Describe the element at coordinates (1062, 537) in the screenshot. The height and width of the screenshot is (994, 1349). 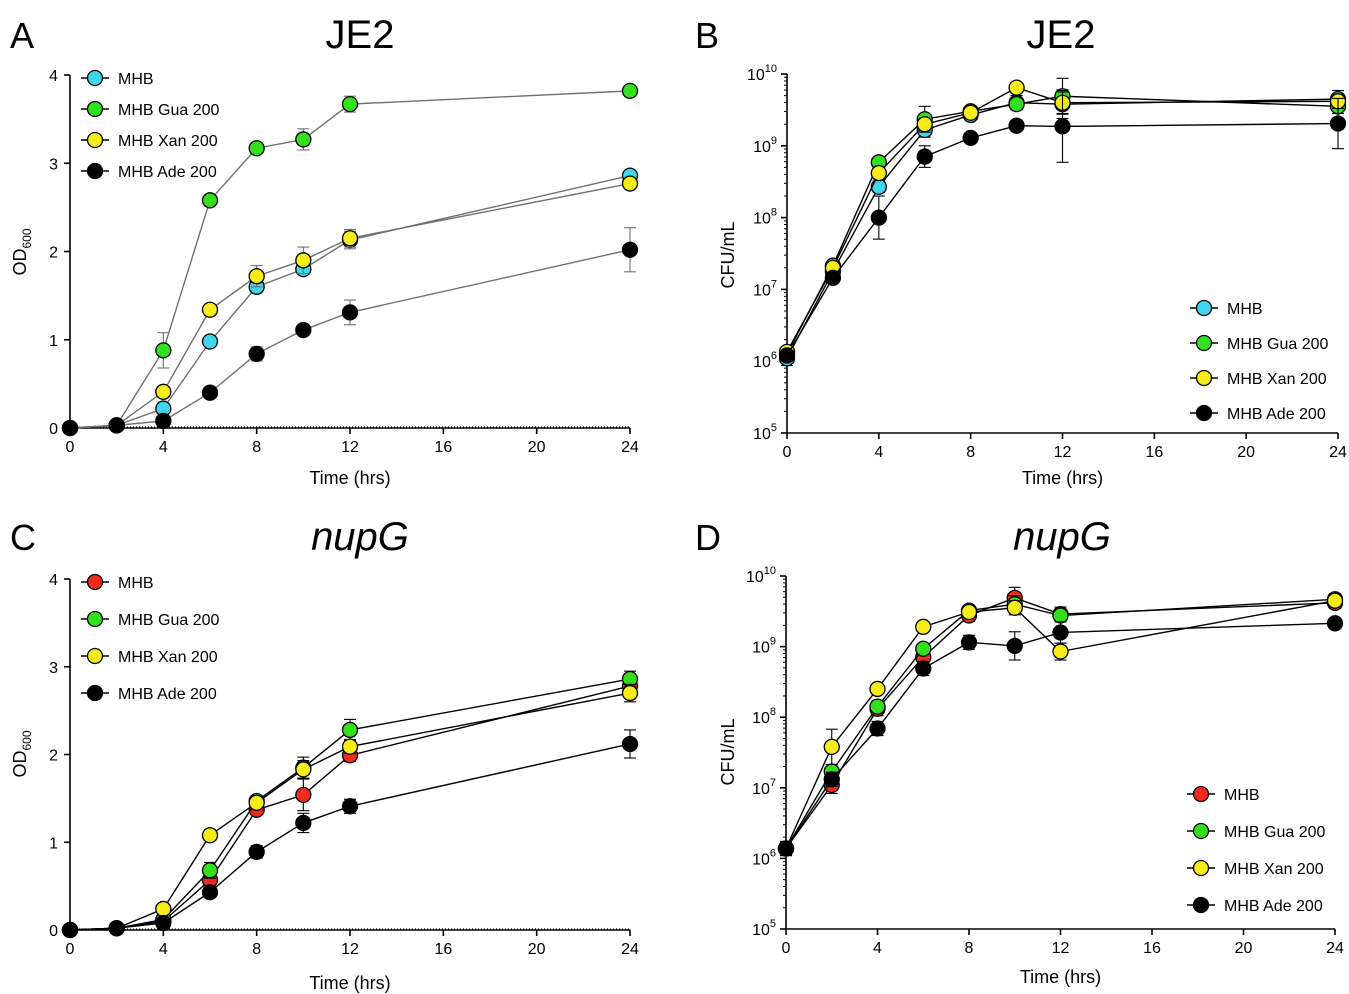
I see `chart-title: nupG` at that location.